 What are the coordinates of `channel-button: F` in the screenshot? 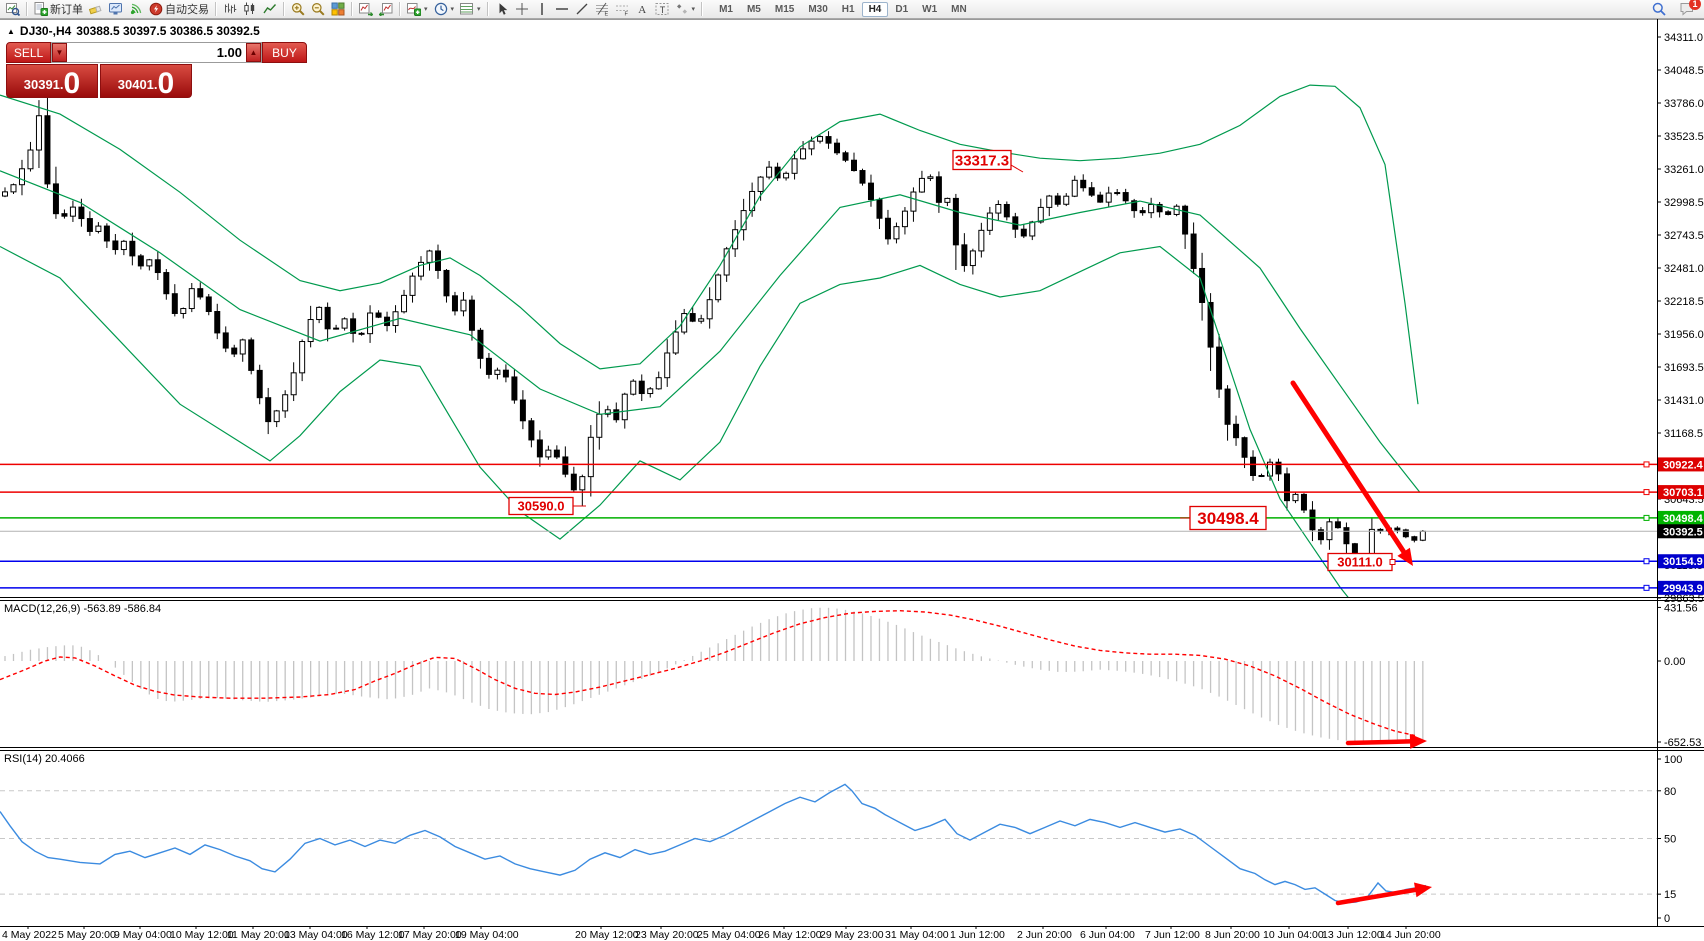 It's located at (622, 9).